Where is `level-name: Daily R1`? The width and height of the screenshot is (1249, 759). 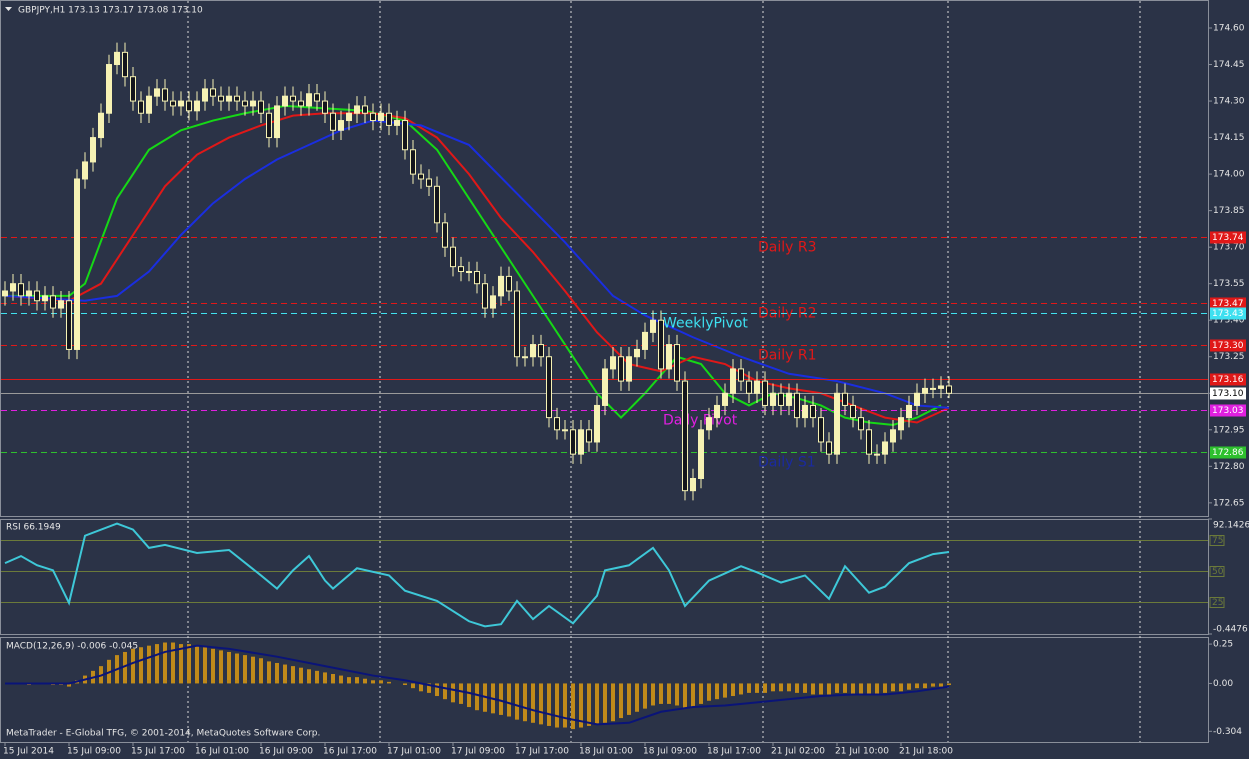 level-name: Daily R1 is located at coordinates (787, 356).